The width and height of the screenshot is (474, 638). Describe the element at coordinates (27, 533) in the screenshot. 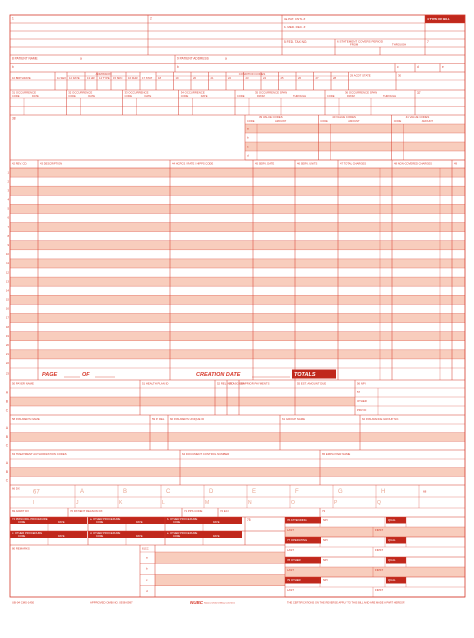

I see `label: c. OTHER PROCEDURE` at that location.